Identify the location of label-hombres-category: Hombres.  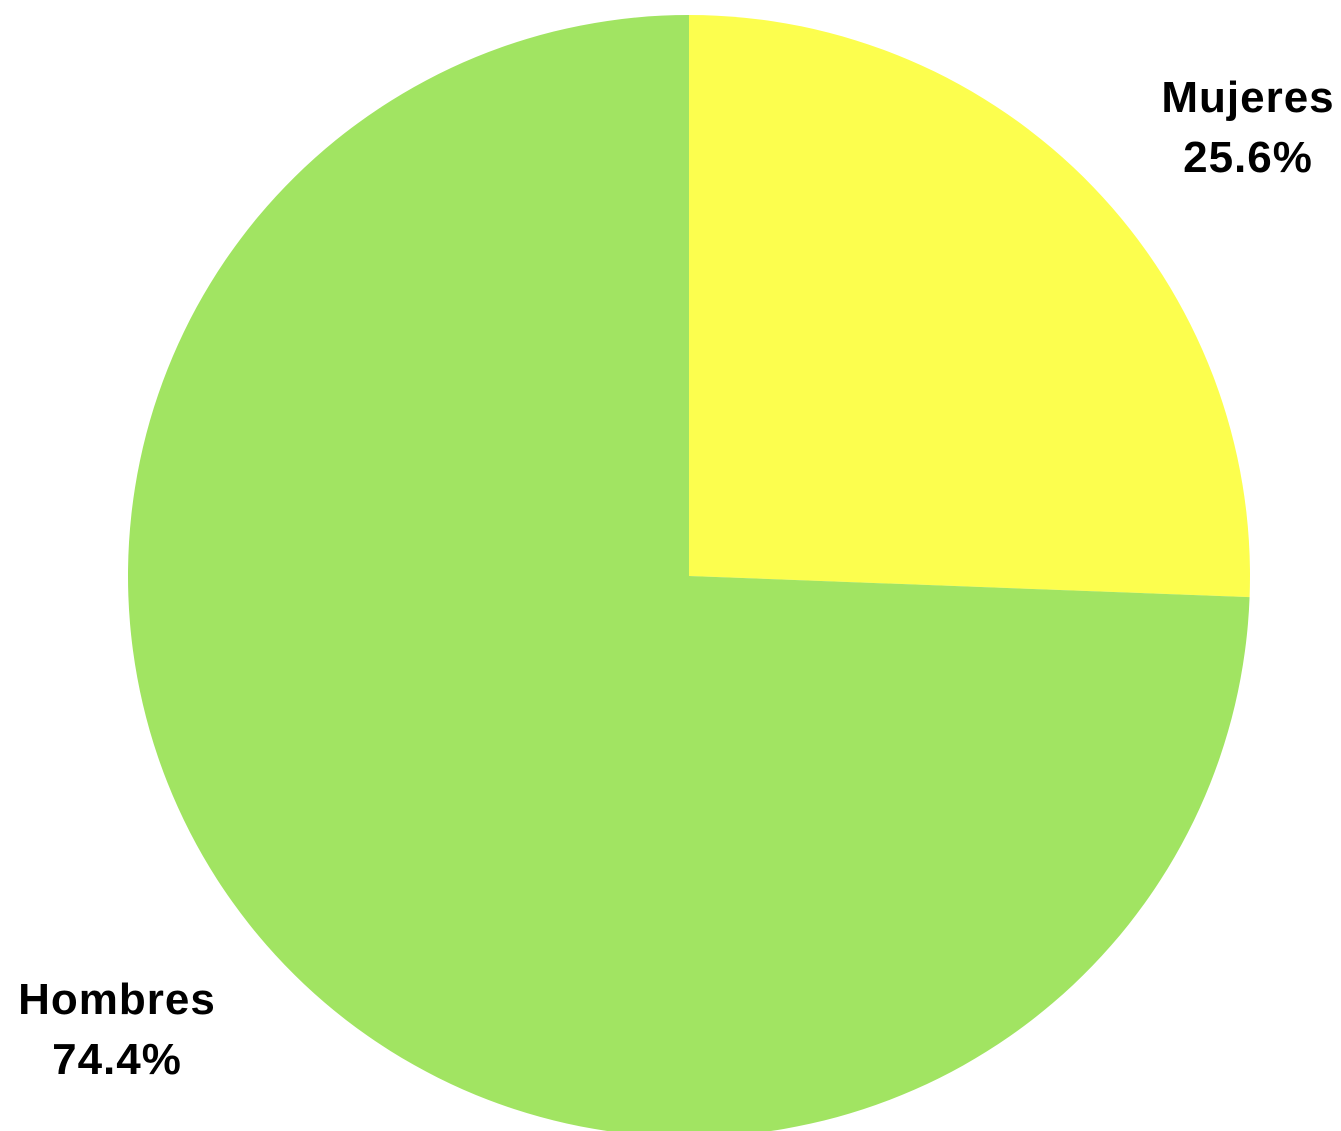
(117, 999).